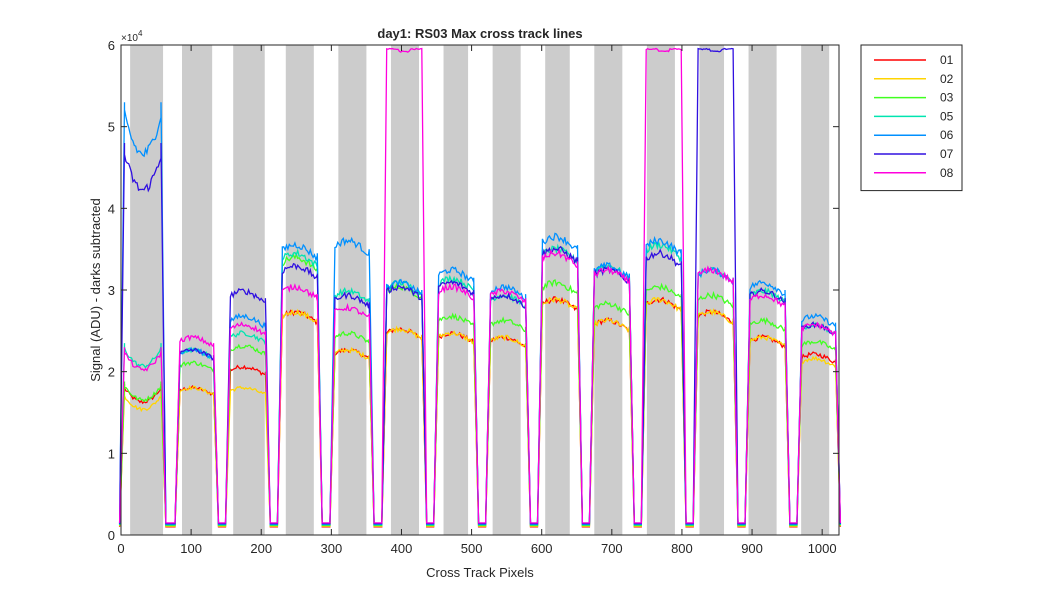 The image size is (1050, 605). What do you see at coordinates (480, 572) in the screenshot?
I see `x-axis-label: Cross Track Pixels` at bounding box center [480, 572].